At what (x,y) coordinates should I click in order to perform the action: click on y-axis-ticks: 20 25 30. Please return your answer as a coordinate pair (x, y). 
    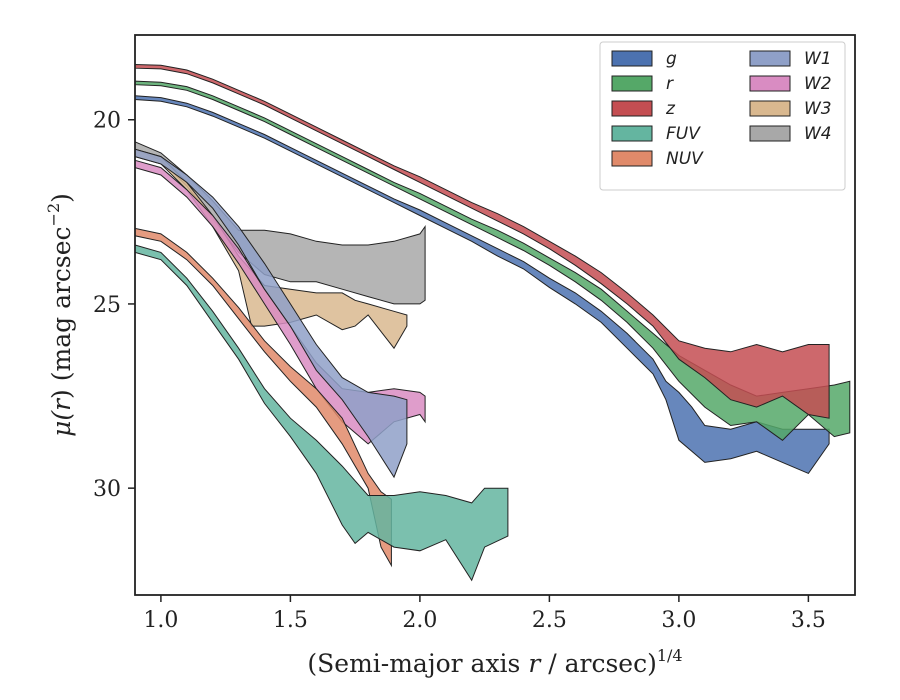
    Looking at the image, I should click on (114, 305).